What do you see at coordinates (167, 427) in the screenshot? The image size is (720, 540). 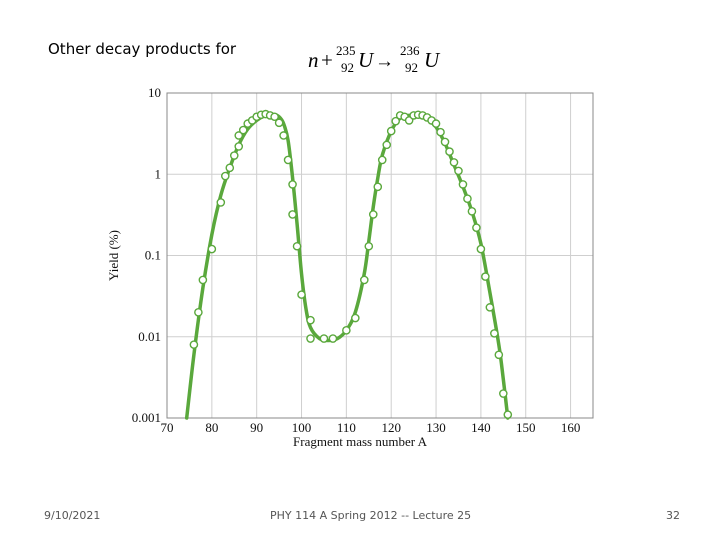 I see `x-tick-label: 70` at bounding box center [167, 427].